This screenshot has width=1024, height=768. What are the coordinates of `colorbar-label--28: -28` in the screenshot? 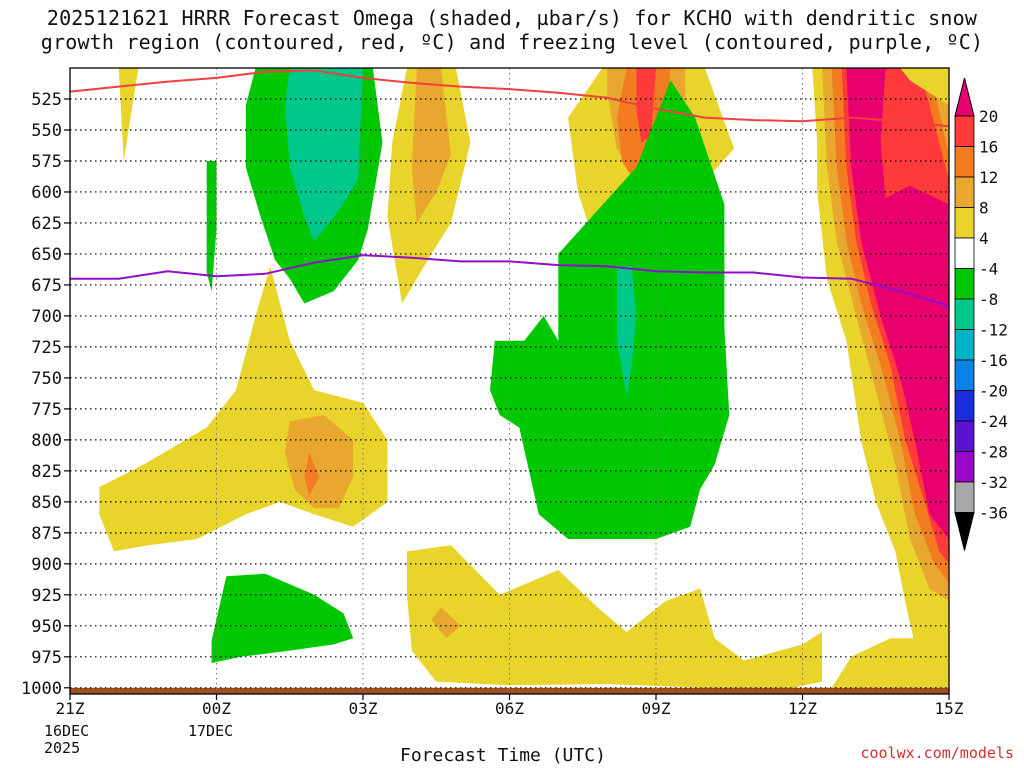 It's located at (993, 452).